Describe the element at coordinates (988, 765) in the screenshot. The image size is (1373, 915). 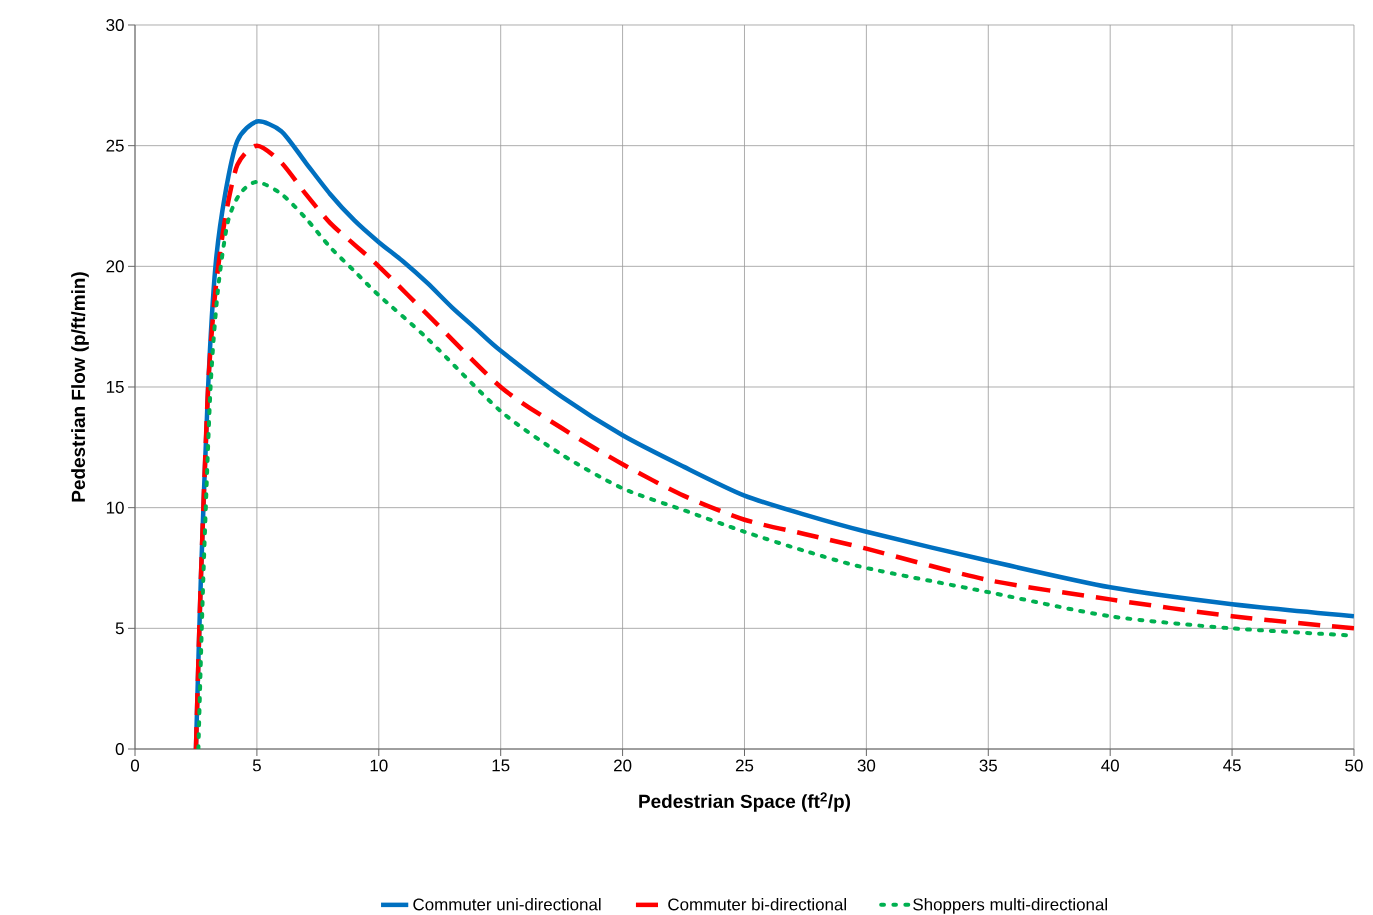
I see `x-tick-label: 35` at that location.